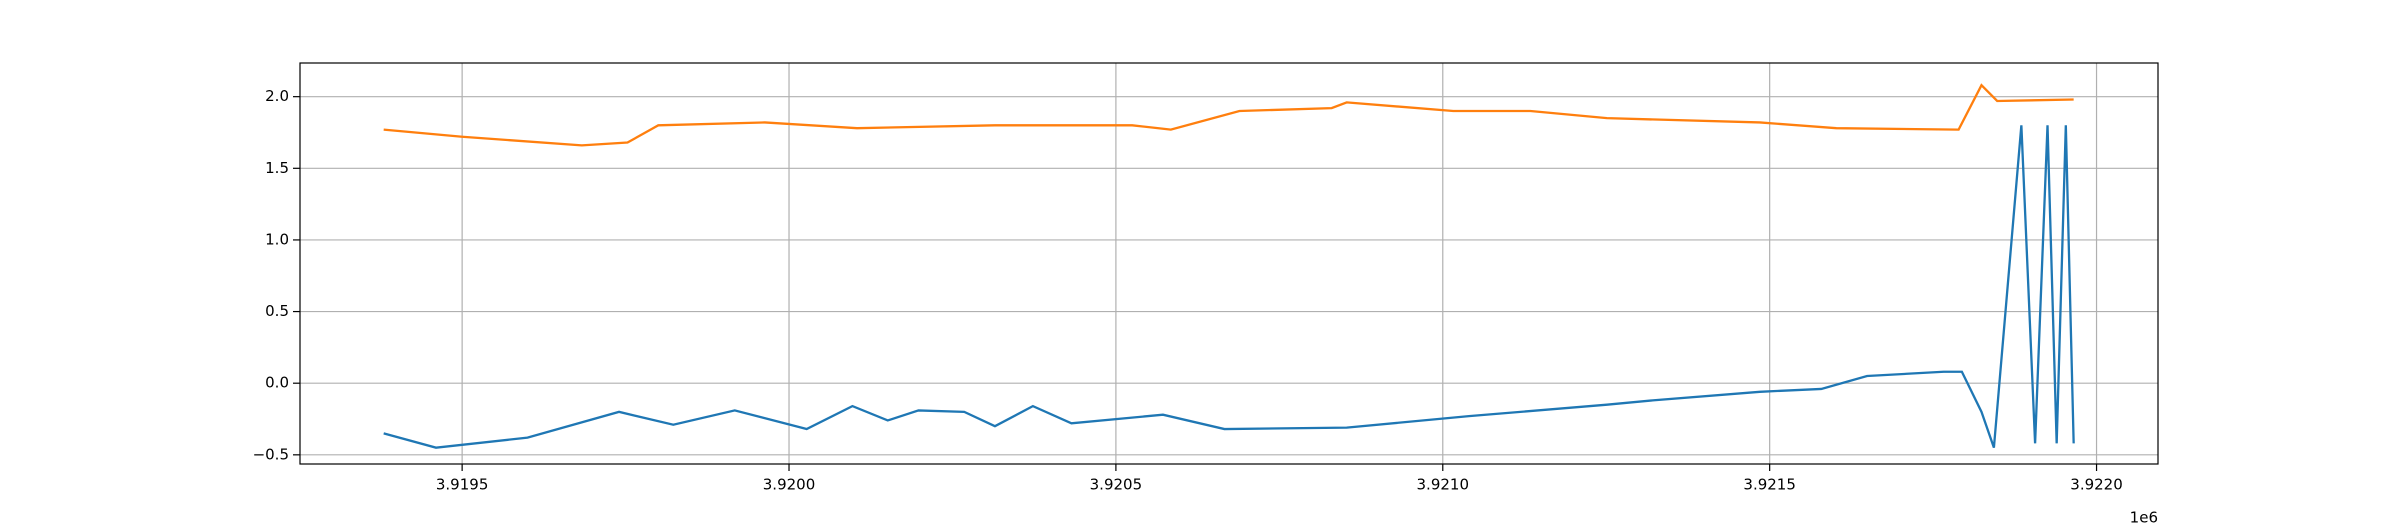 Image resolution: width=2400 pixels, height=525 pixels. What do you see at coordinates (462, 485) in the screenshot?
I see `x-tick-label: 3.9195` at bounding box center [462, 485].